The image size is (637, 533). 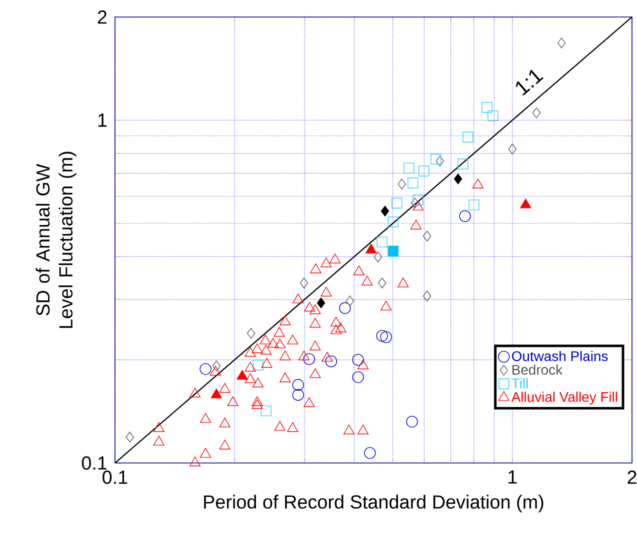 I want to click on x-tick-label: 2, so click(x=632, y=477).